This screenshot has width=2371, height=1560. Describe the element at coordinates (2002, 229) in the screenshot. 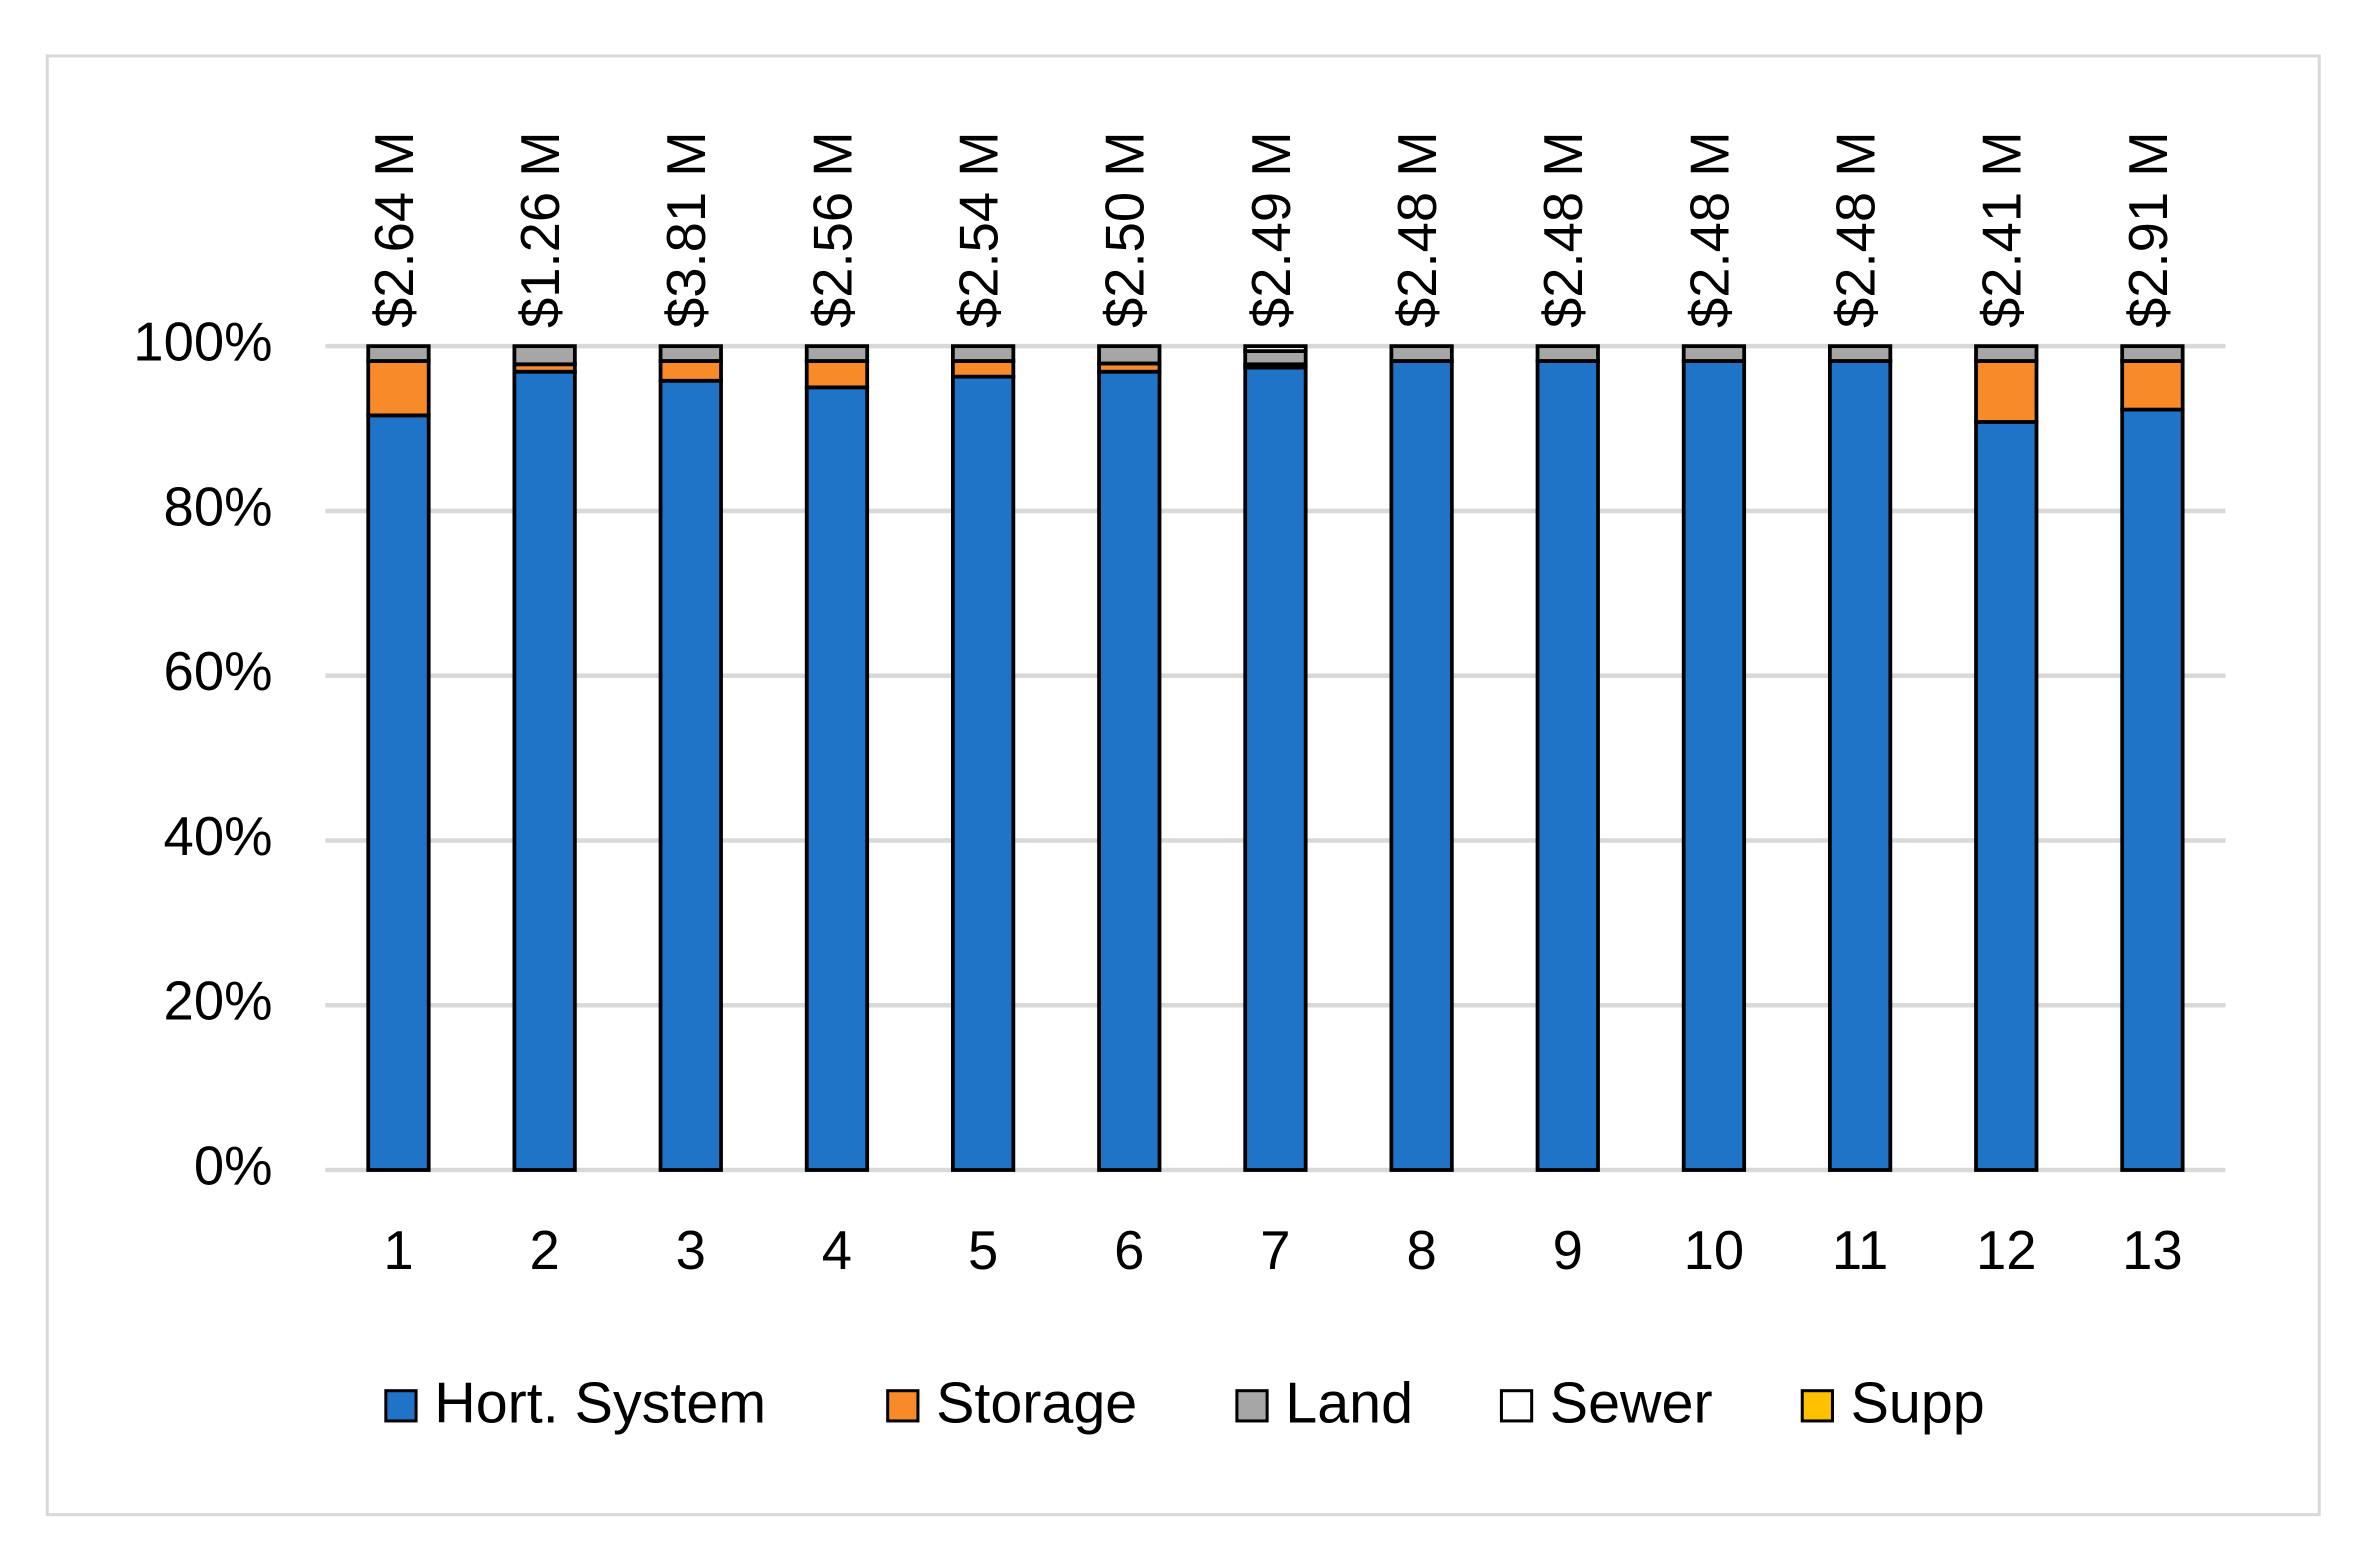

I see `total-label: $2.41 M` at that location.